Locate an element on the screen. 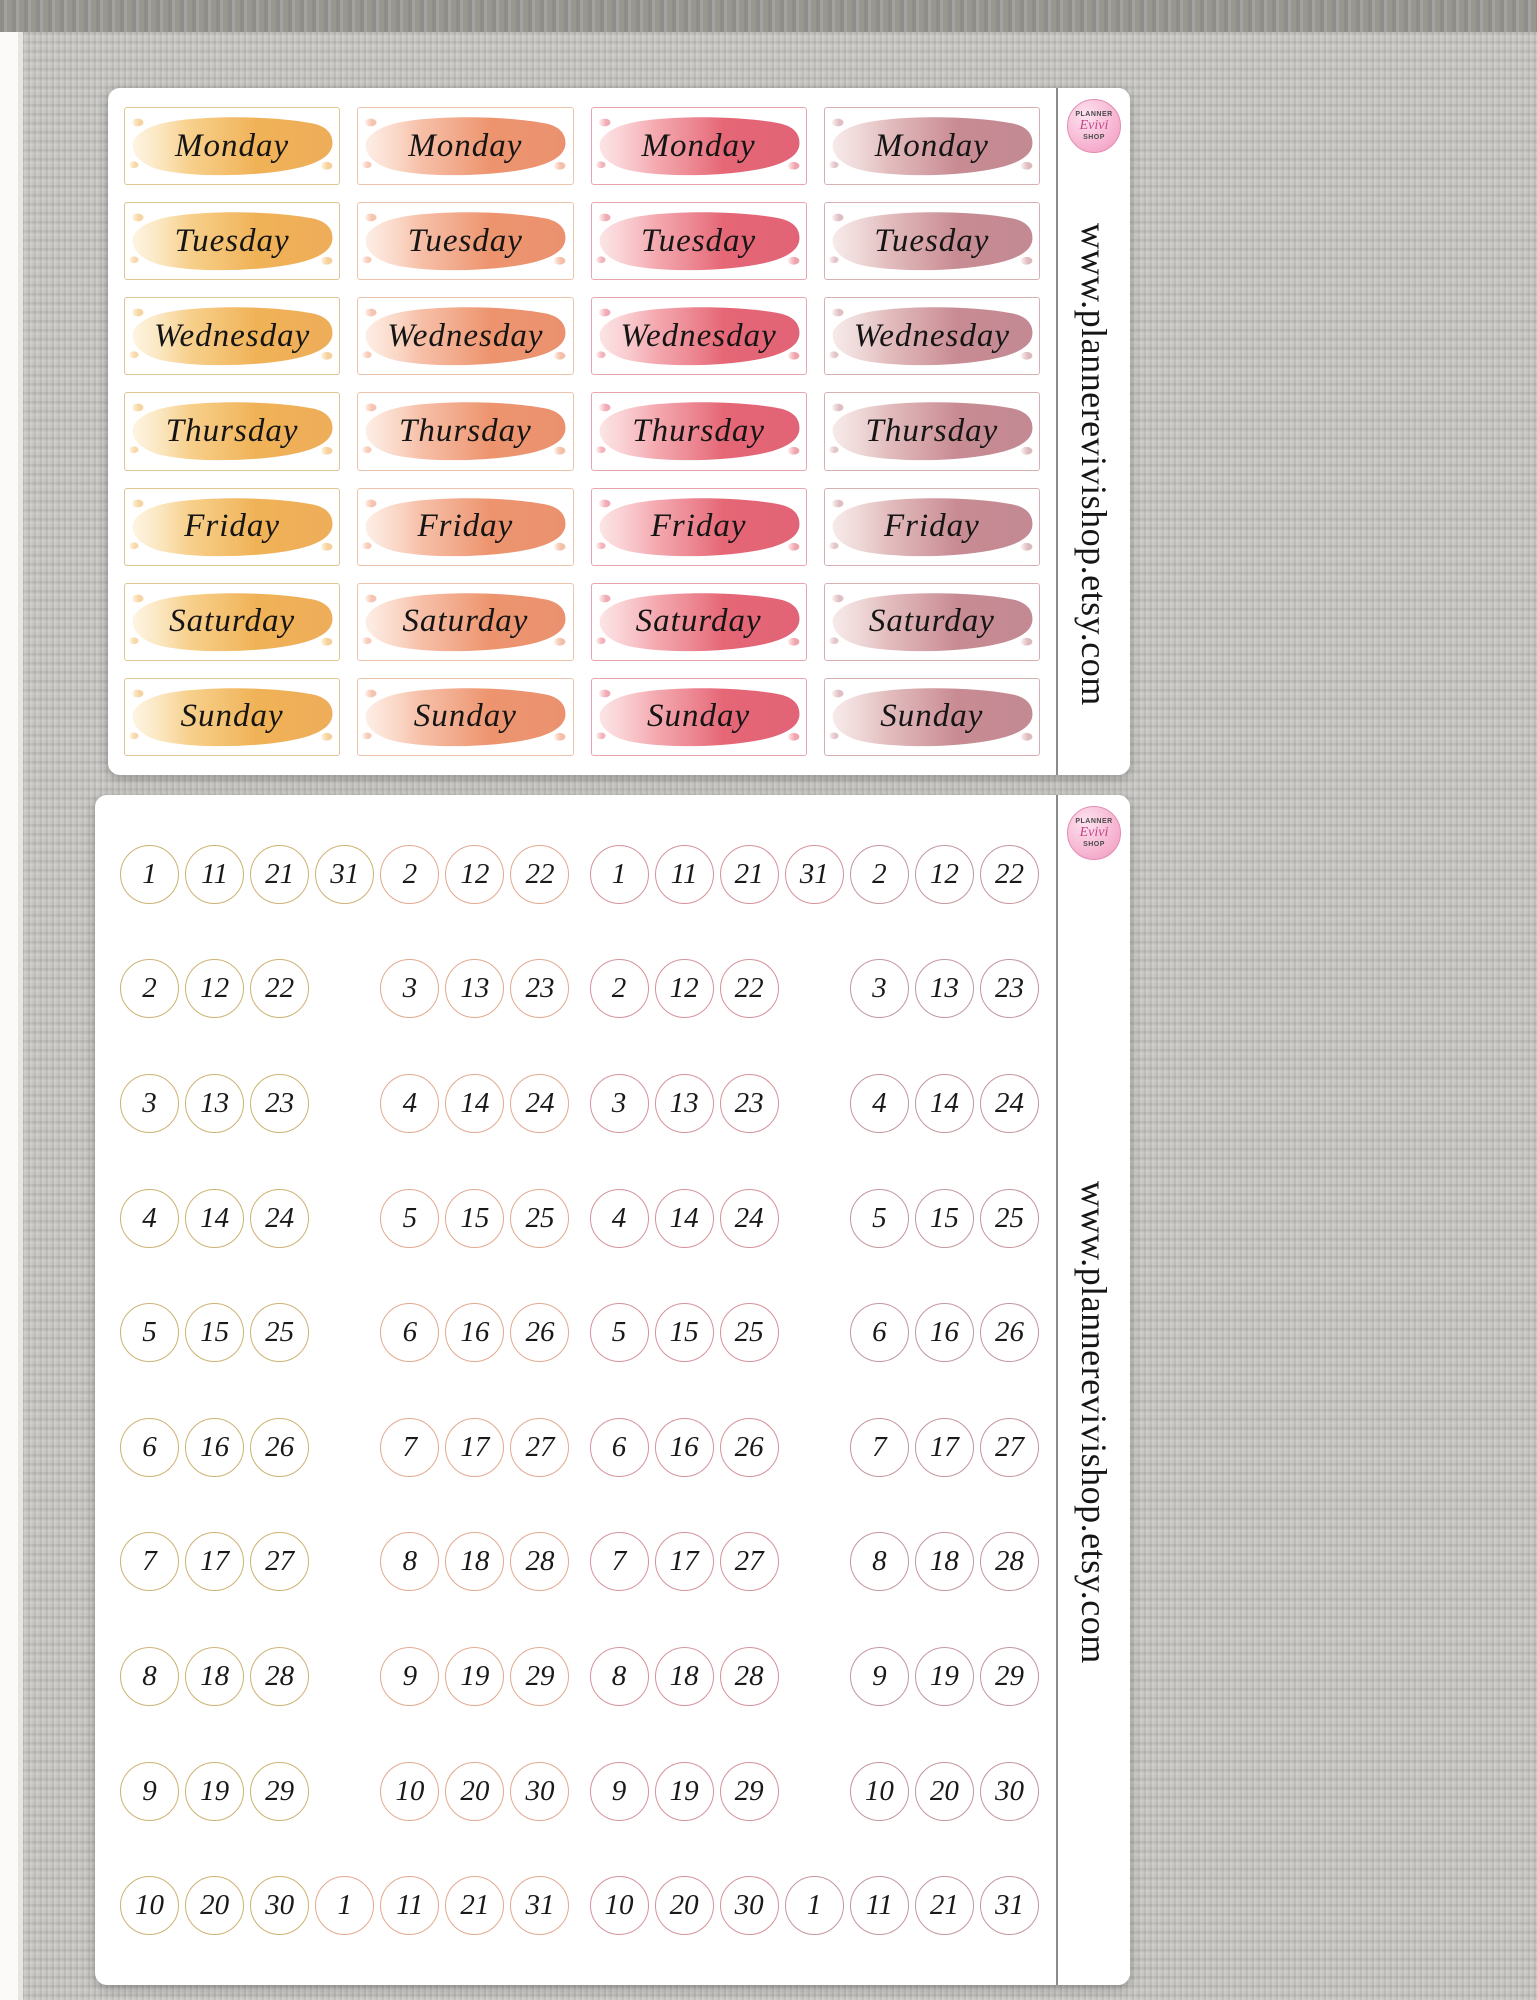  date-sticker-31-gold: 31 is located at coordinates (345, 874).